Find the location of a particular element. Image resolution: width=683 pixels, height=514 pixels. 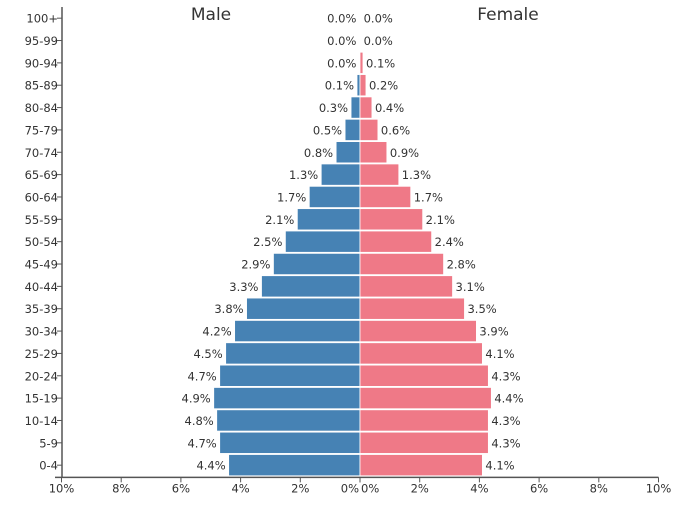

label-female-55-59: 2.1% is located at coordinates (440, 220).